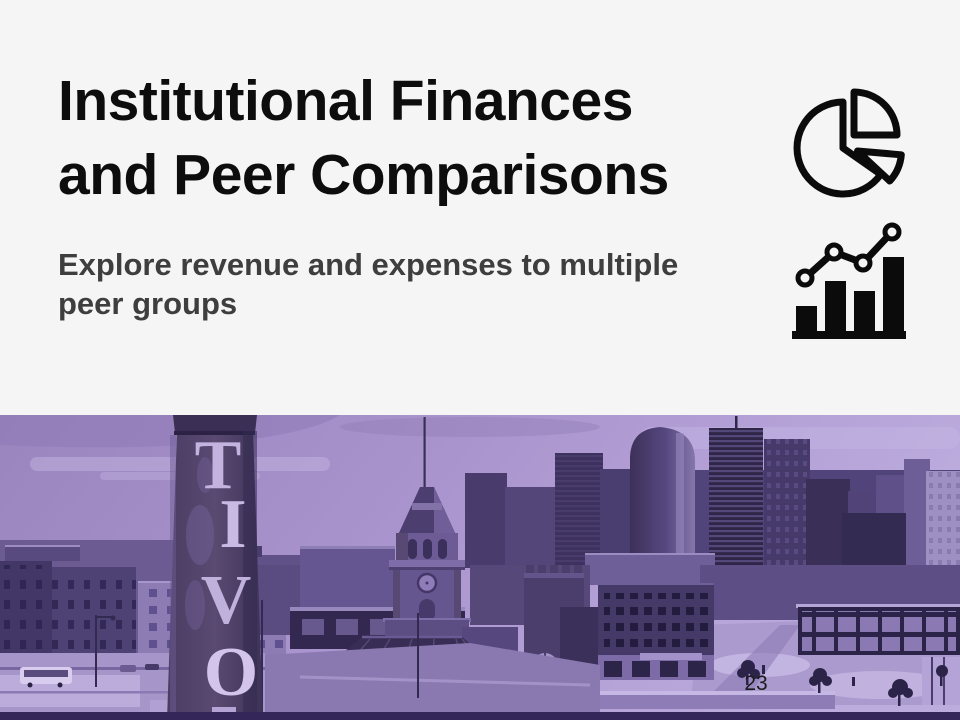 This screenshot has height=720, width=960. Describe the element at coordinates (851, 144) in the screenshot. I see `pie-chart-icon` at that location.